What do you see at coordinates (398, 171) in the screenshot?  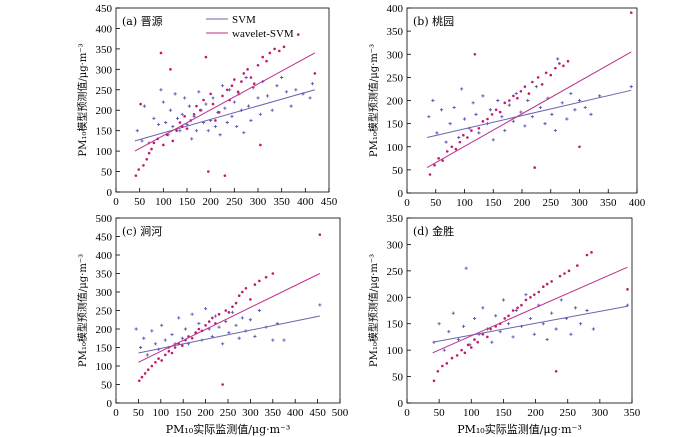 I see `y-tick-label: 50` at bounding box center [398, 171].